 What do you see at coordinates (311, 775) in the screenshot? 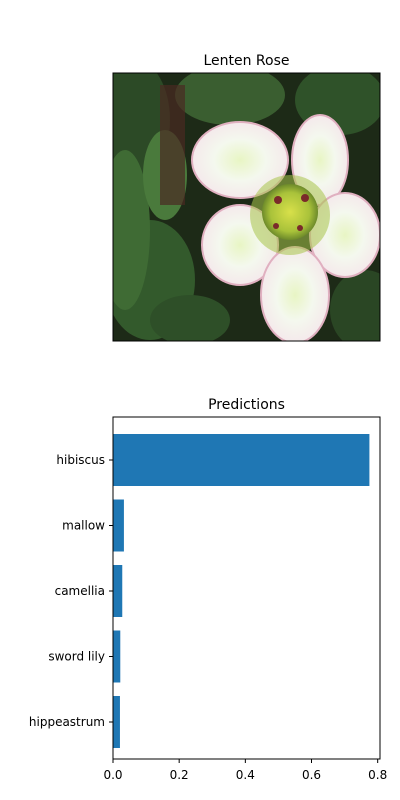
I see `x-tick-label: 0.6` at bounding box center [311, 775].